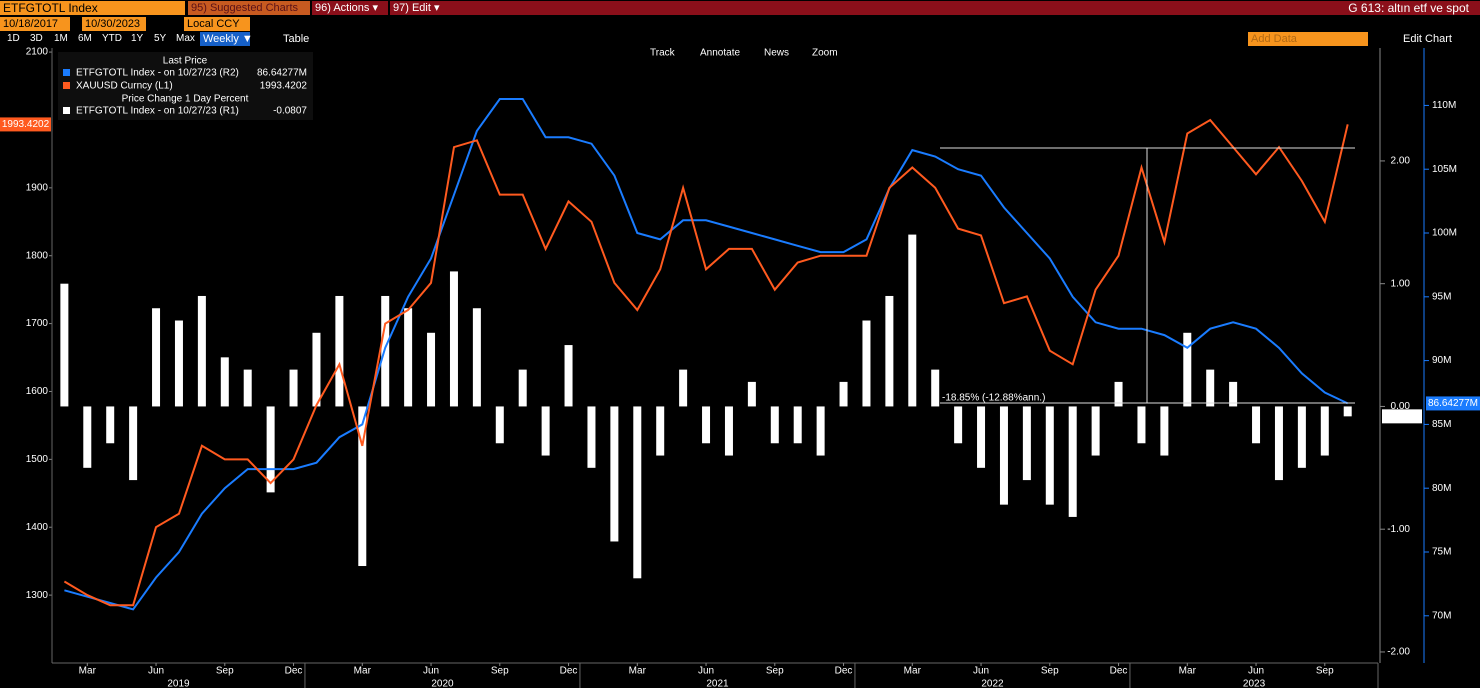  I want to click on year-label: 2022, so click(992, 683).